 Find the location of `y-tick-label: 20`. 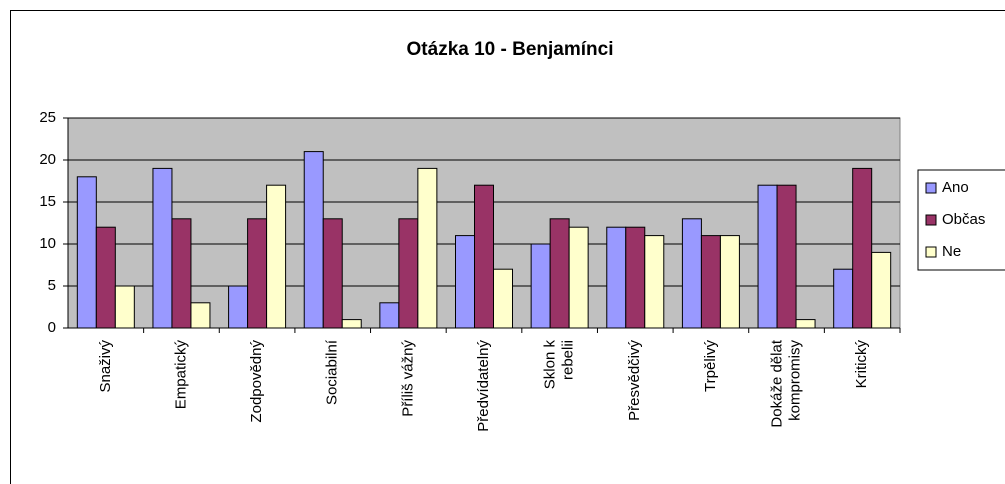

y-tick-label: 20 is located at coordinates (47, 159).